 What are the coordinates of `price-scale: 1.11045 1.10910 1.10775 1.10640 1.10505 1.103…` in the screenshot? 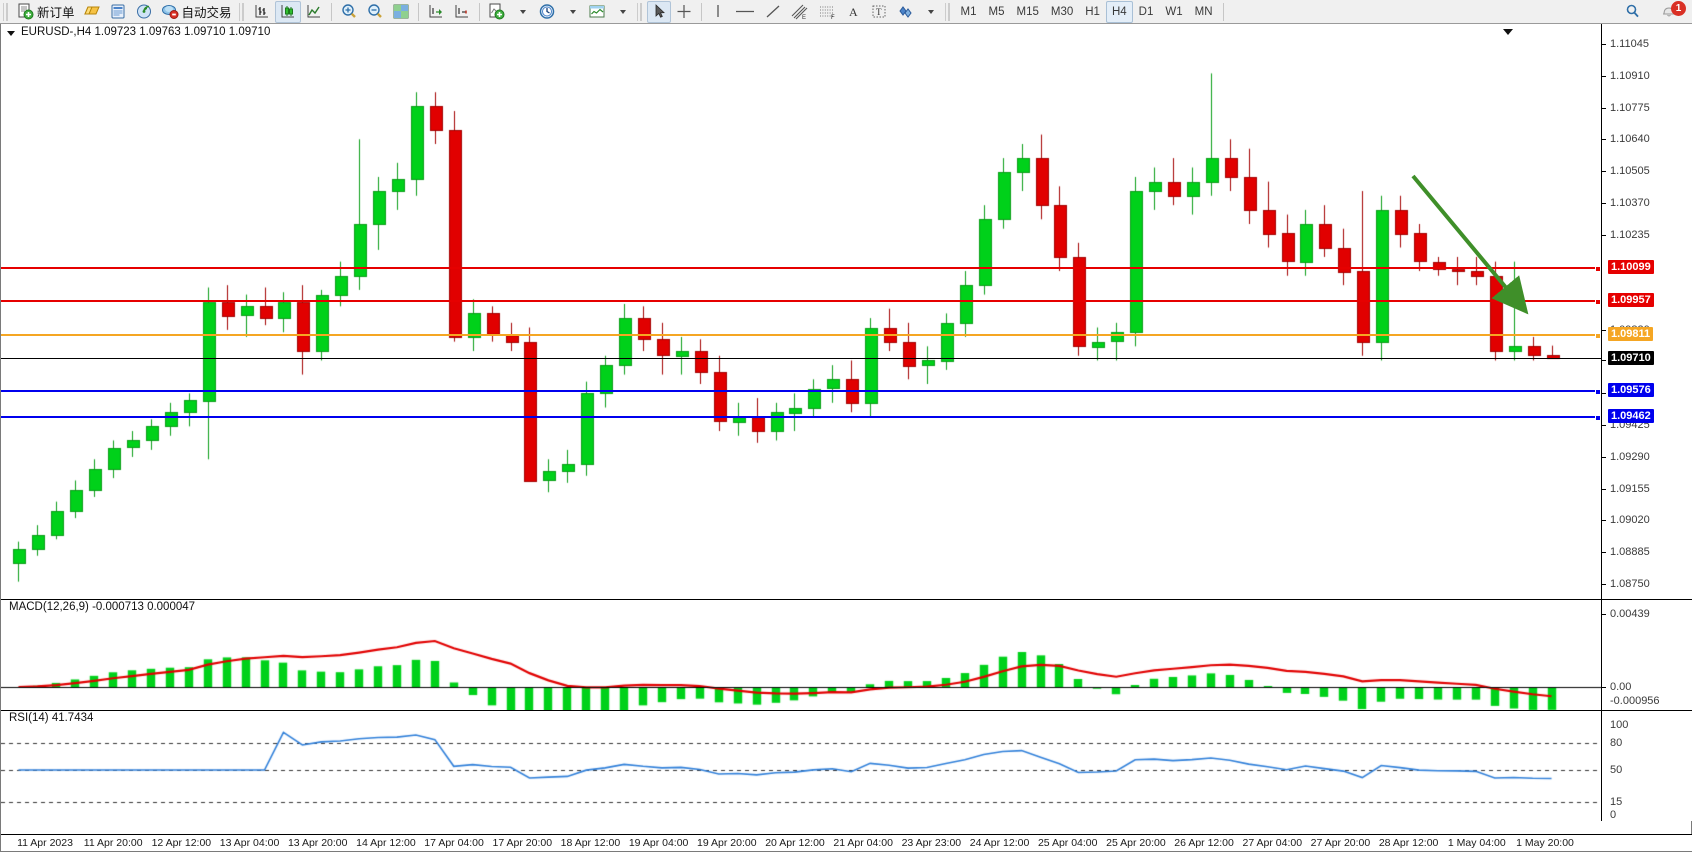 It's located at (1646, 311).